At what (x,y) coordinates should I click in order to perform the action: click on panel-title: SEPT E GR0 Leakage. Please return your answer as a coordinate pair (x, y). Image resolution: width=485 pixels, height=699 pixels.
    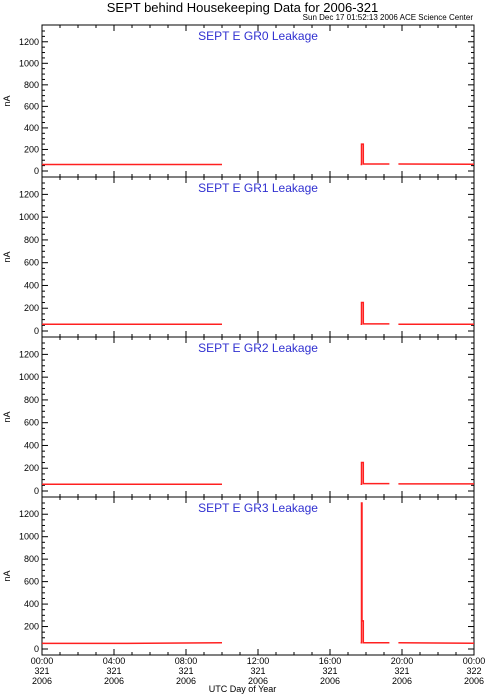
    Looking at the image, I should click on (258, 36).